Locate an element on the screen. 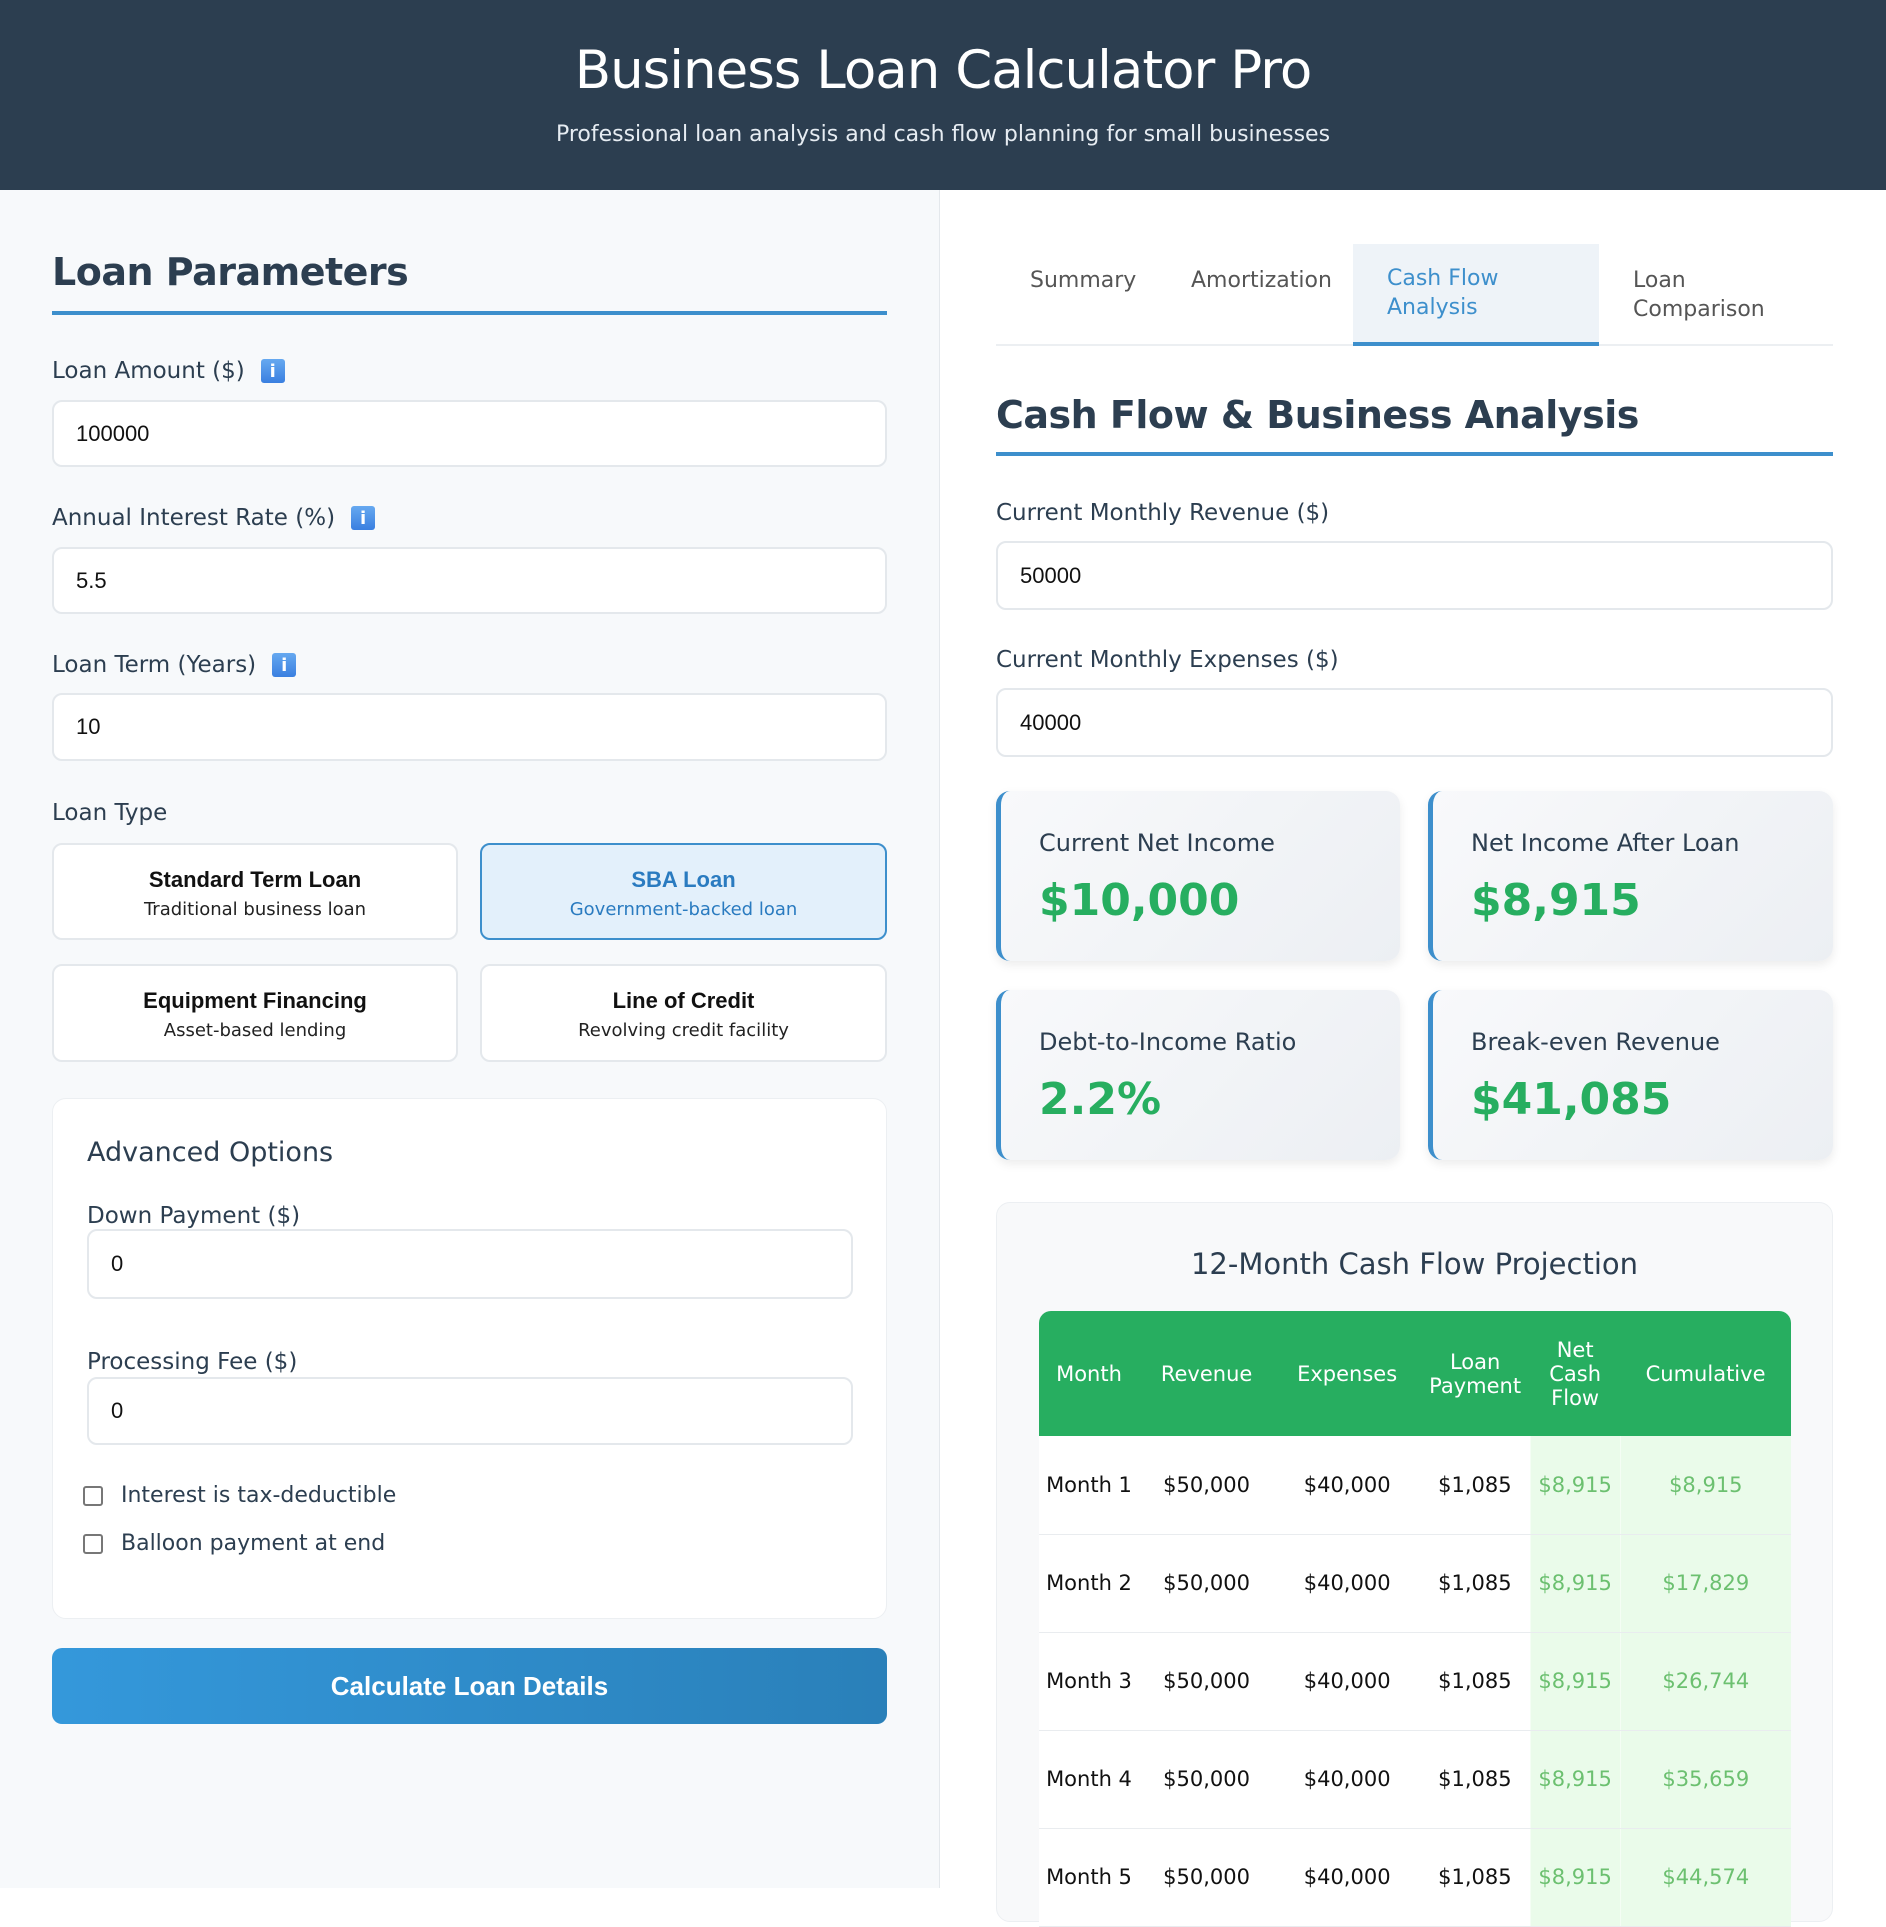 The width and height of the screenshot is (1886, 1927). loan-type-equipment: Equipment Financing Asset-based lending is located at coordinates (255, 1013).